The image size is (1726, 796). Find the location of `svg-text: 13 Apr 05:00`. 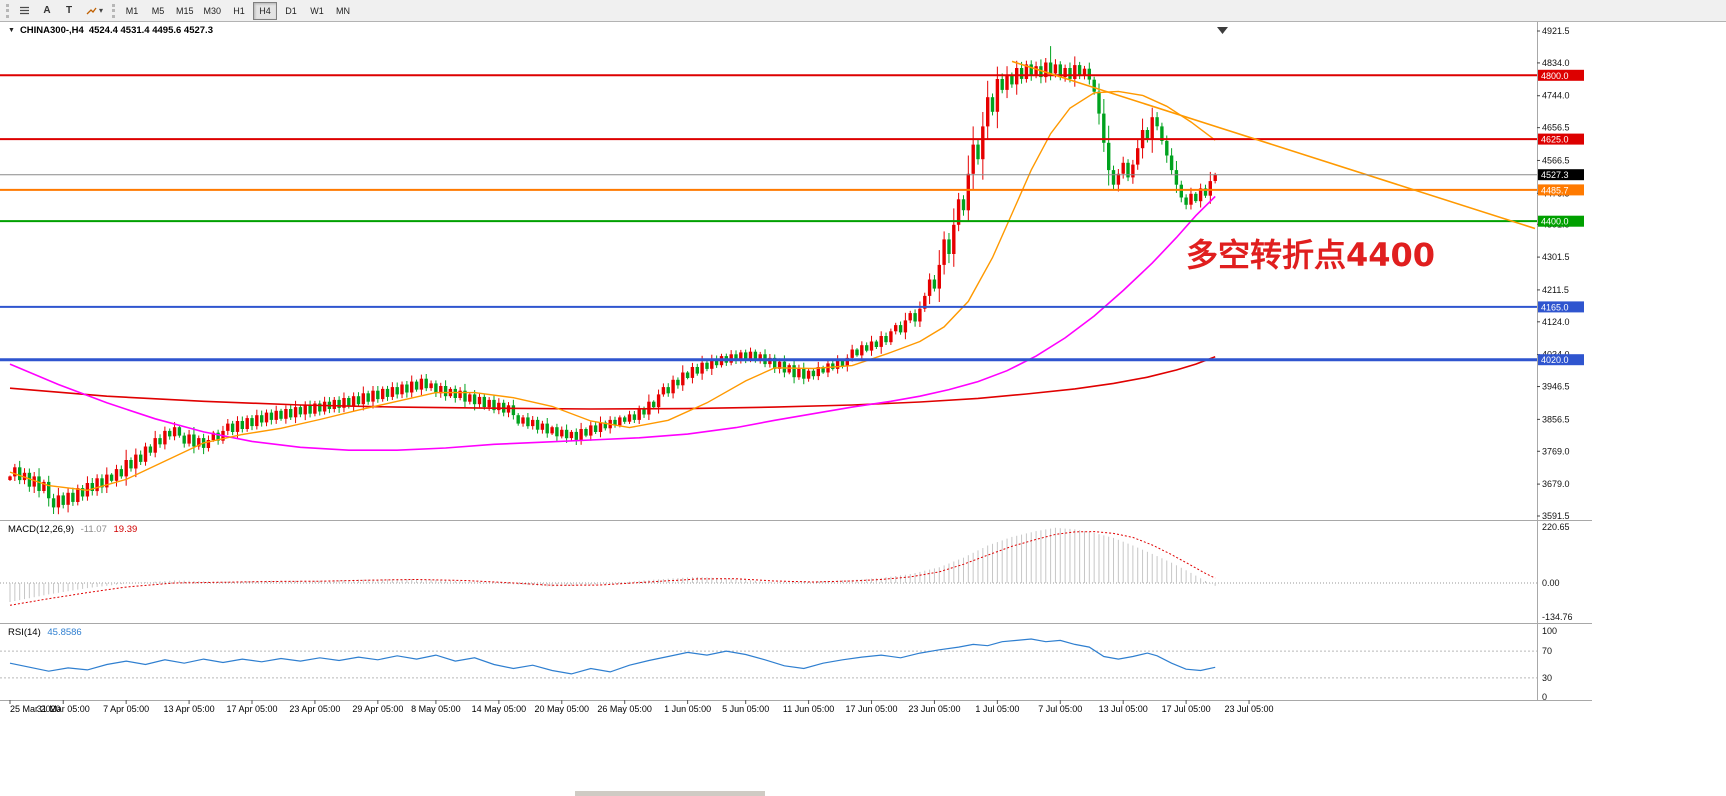

svg-text: 13 Apr 05:00 is located at coordinates (189, 709).